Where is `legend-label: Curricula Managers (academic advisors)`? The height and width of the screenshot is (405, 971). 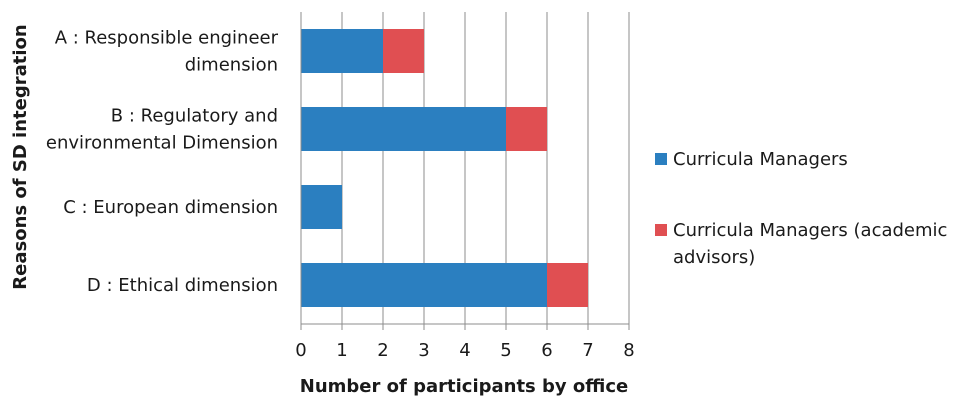
legend-label: Curricula Managers (academic advisors) is located at coordinates (810, 244).